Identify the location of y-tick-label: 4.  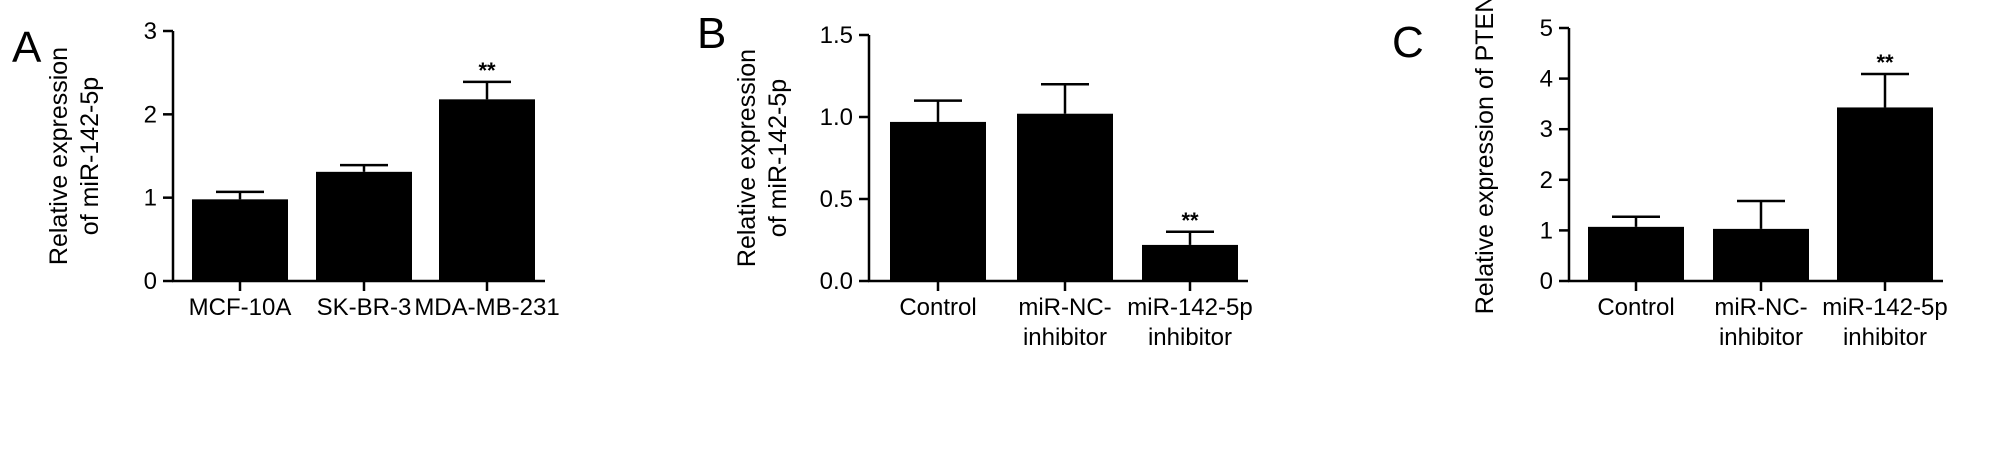
(1546, 79).